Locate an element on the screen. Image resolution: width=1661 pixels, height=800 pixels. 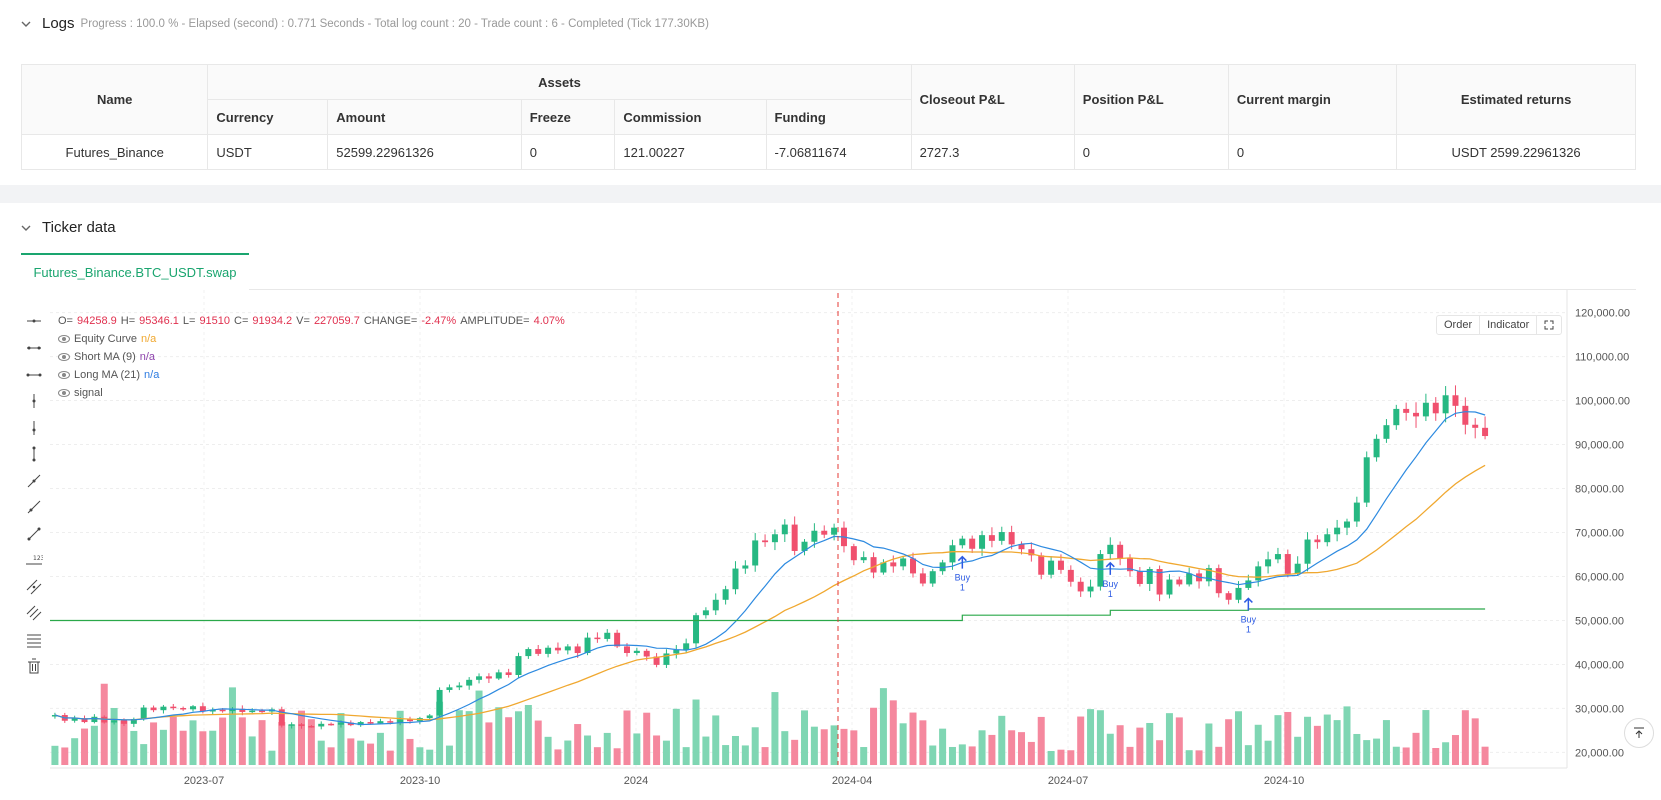
horizontal-line-icon is located at coordinates (34, 321).